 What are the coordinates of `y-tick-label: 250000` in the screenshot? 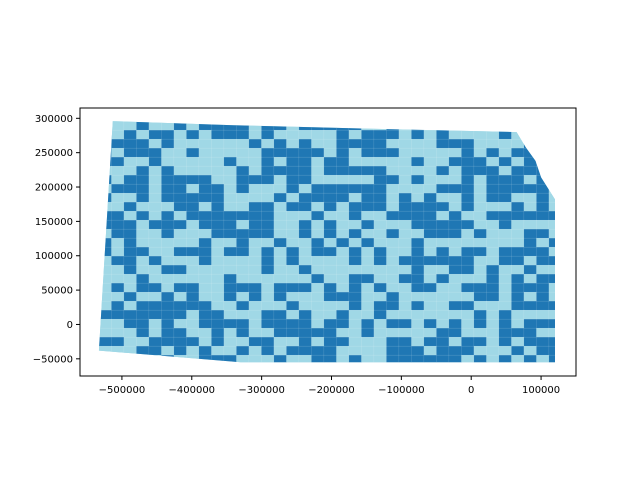 It's located at (54, 153).